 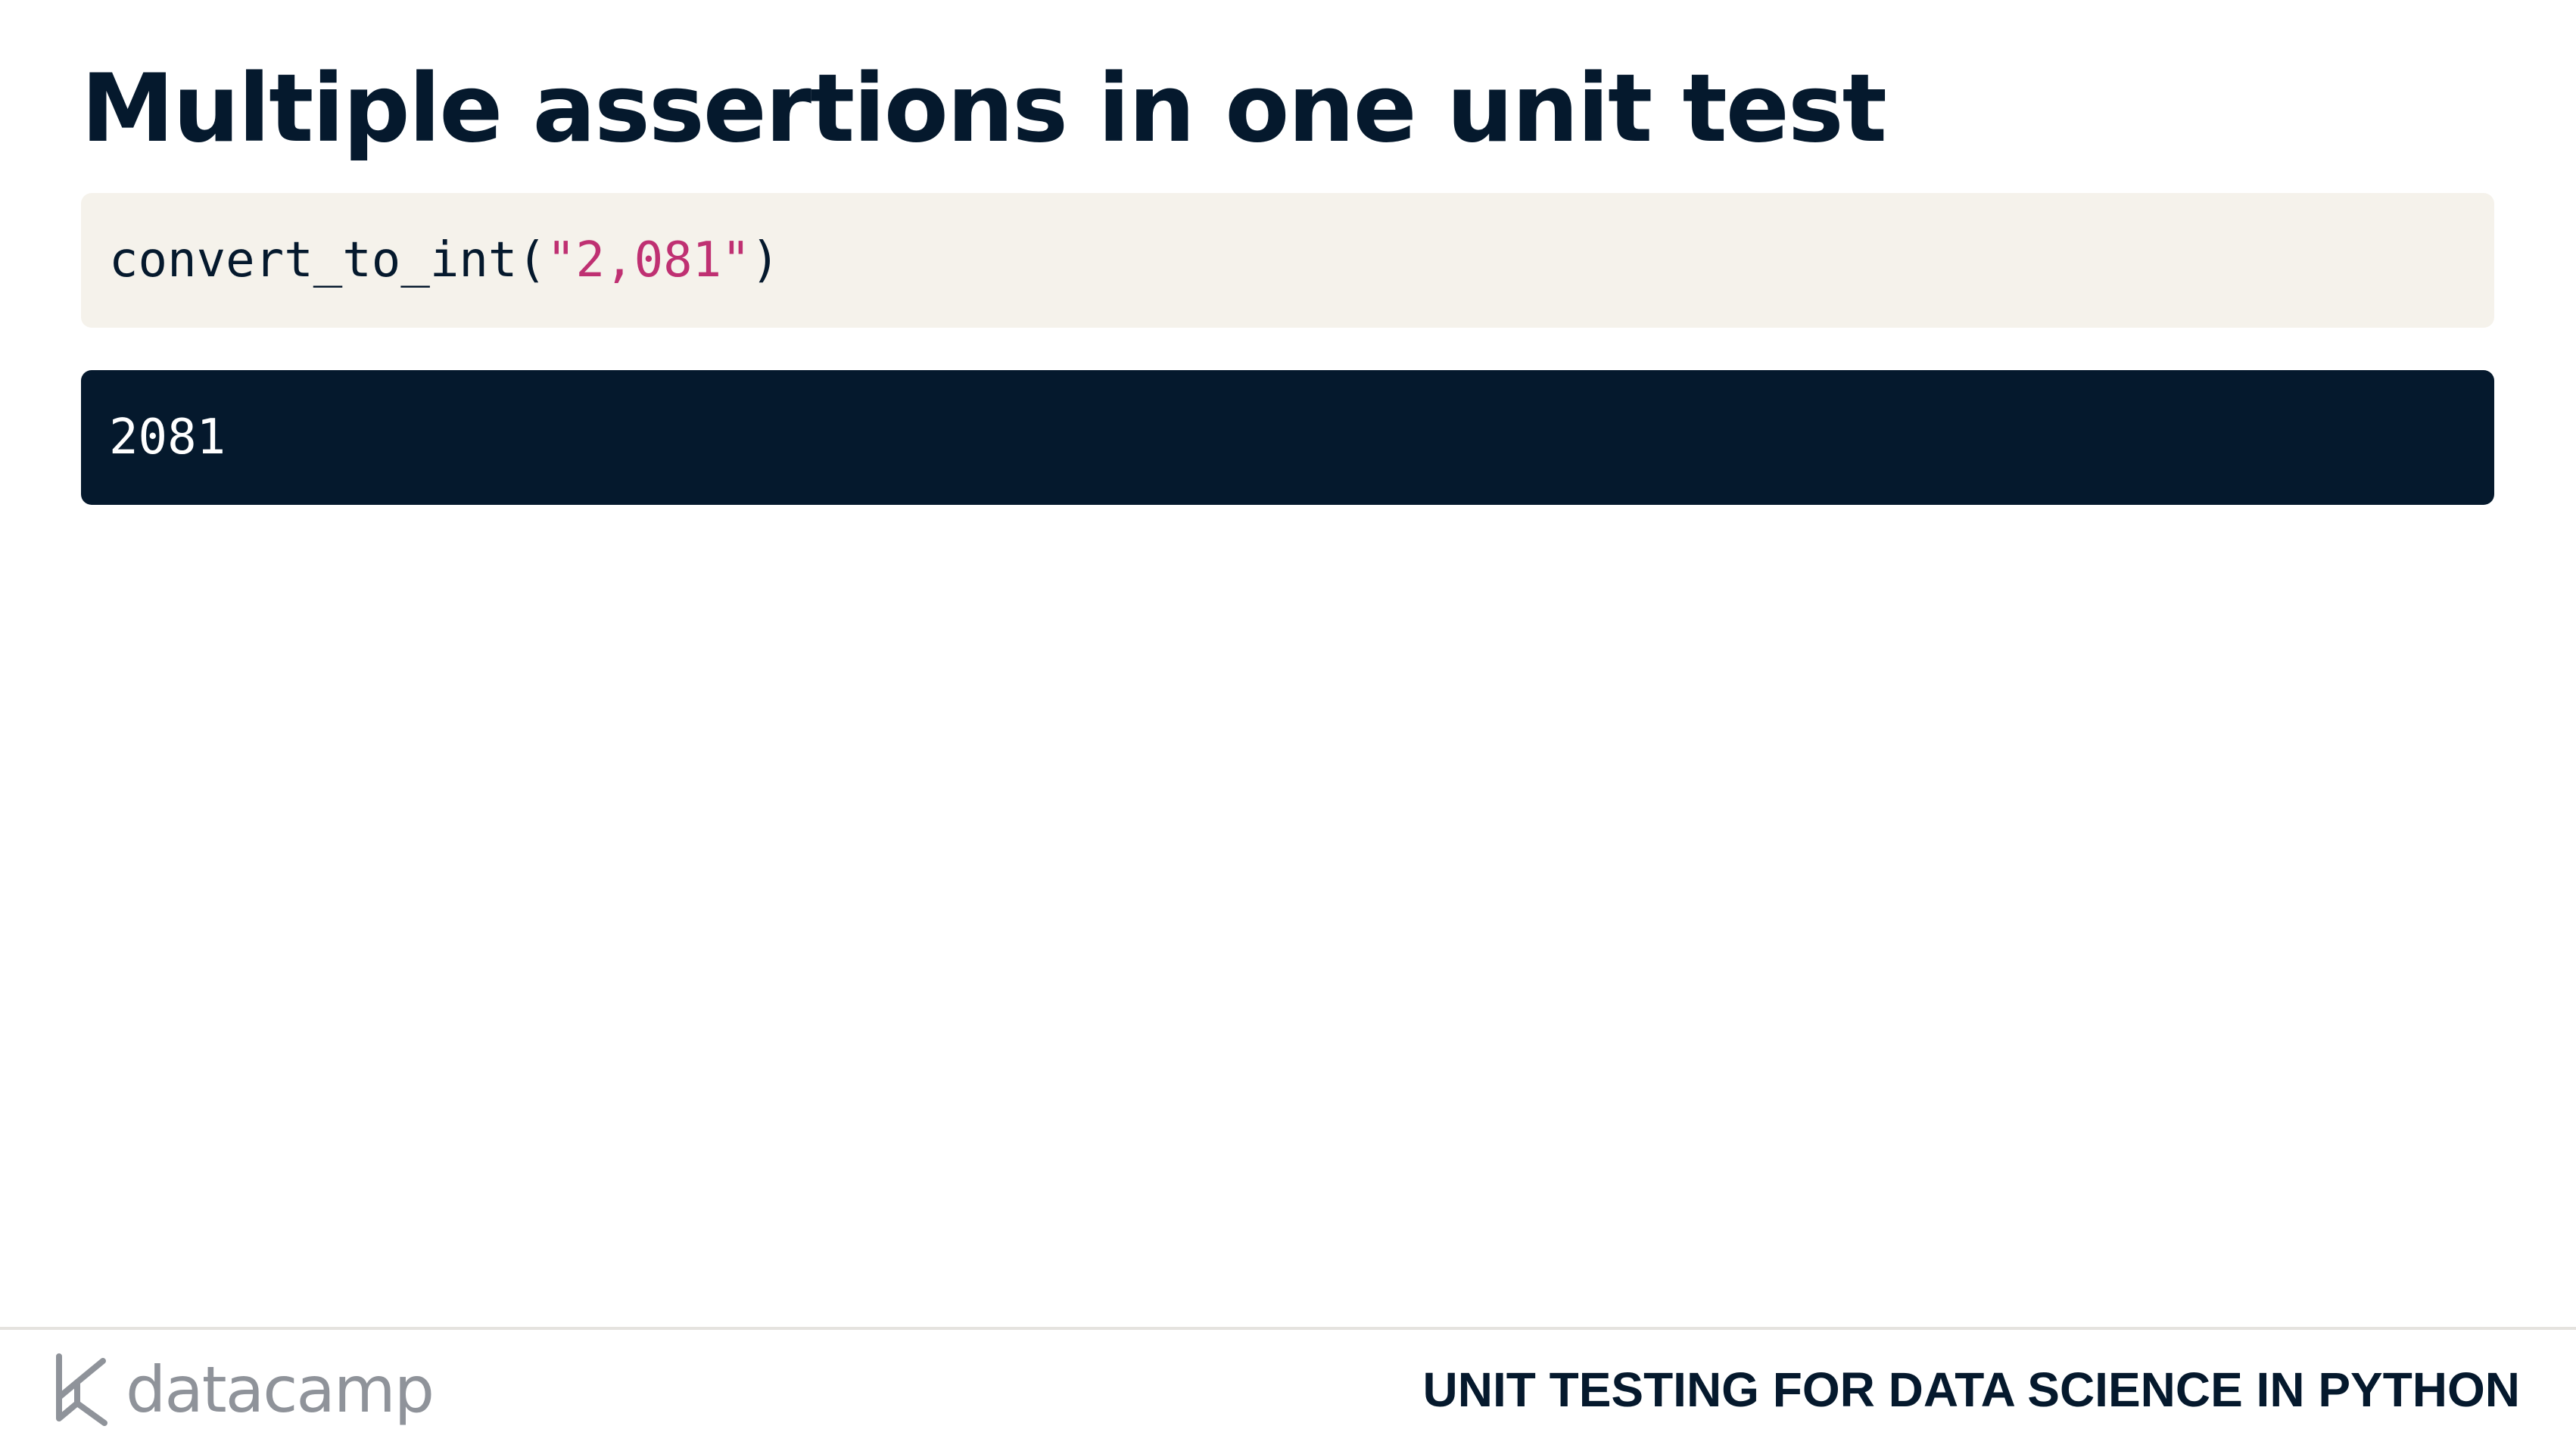 What do you see at coordinates (313, 260) in the screenshot?
I see `code-function-name: convert_to_int` at bounding box center [313, 260].